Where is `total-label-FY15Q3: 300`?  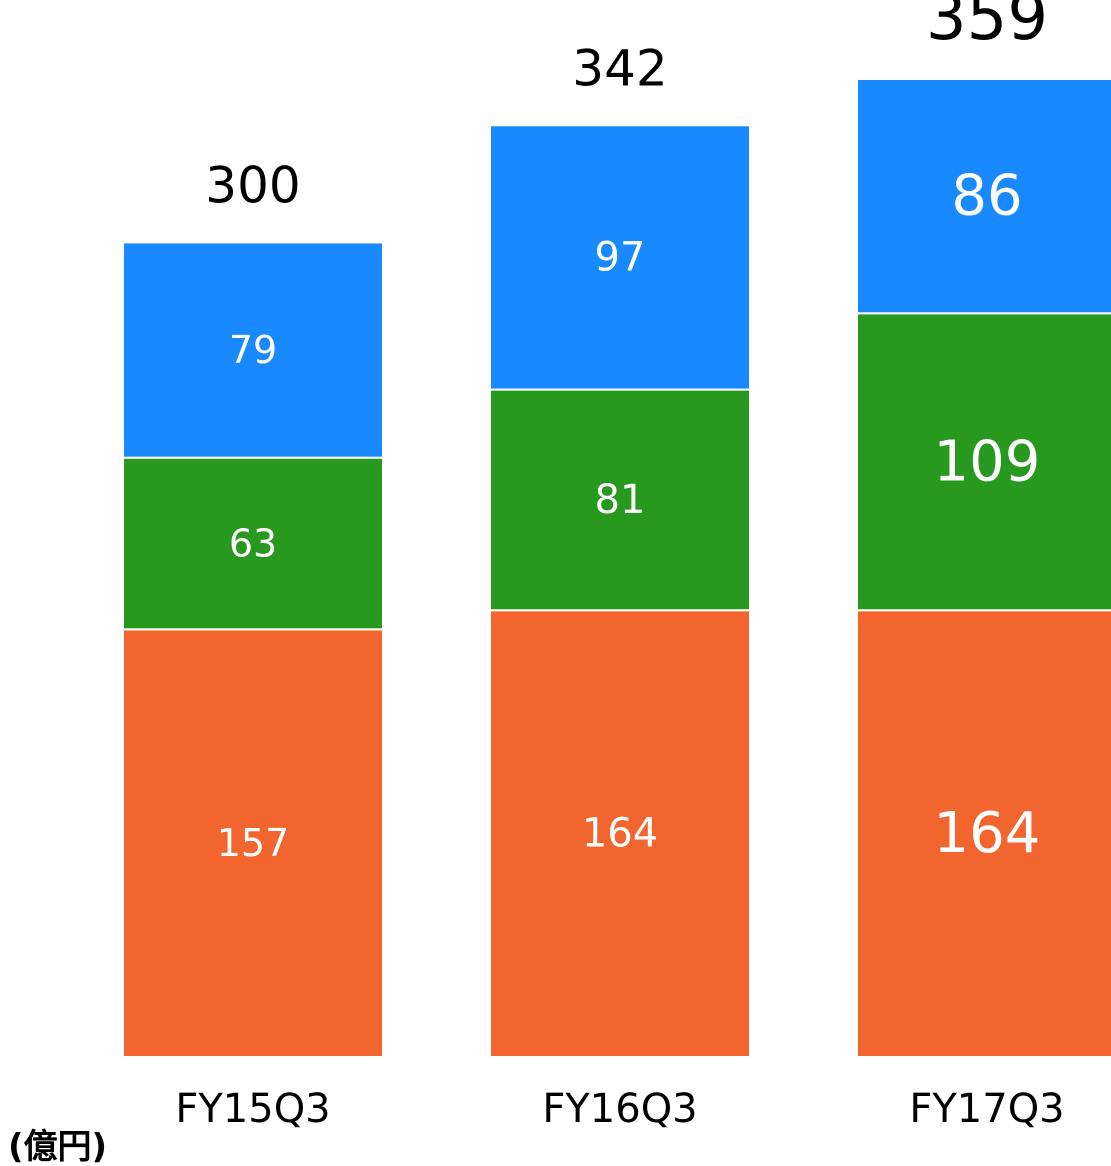
total-label-FY15Q3: 300 is located at coordinates (252, 185).